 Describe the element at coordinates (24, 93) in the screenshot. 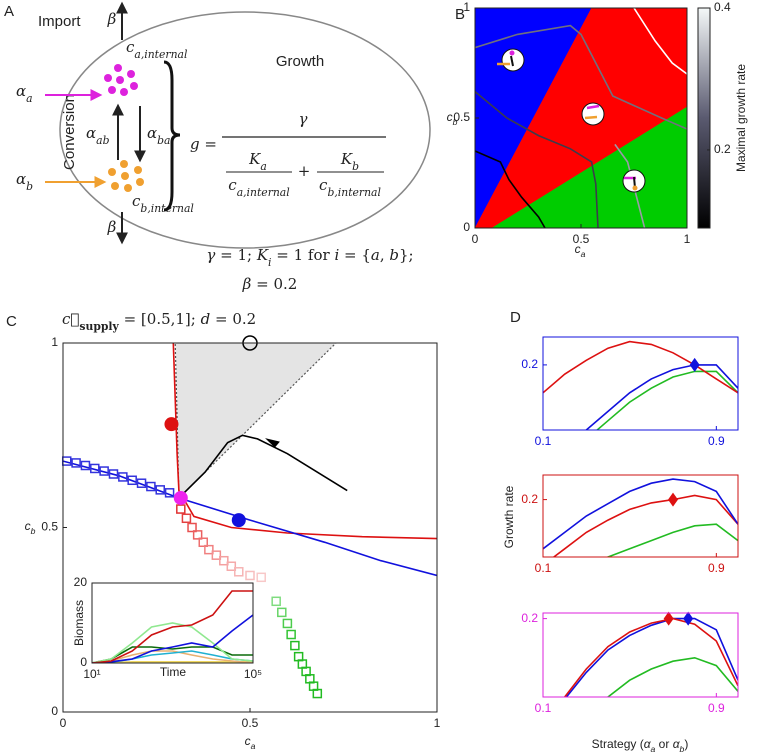

I see `alpha-a: αa` at that location.